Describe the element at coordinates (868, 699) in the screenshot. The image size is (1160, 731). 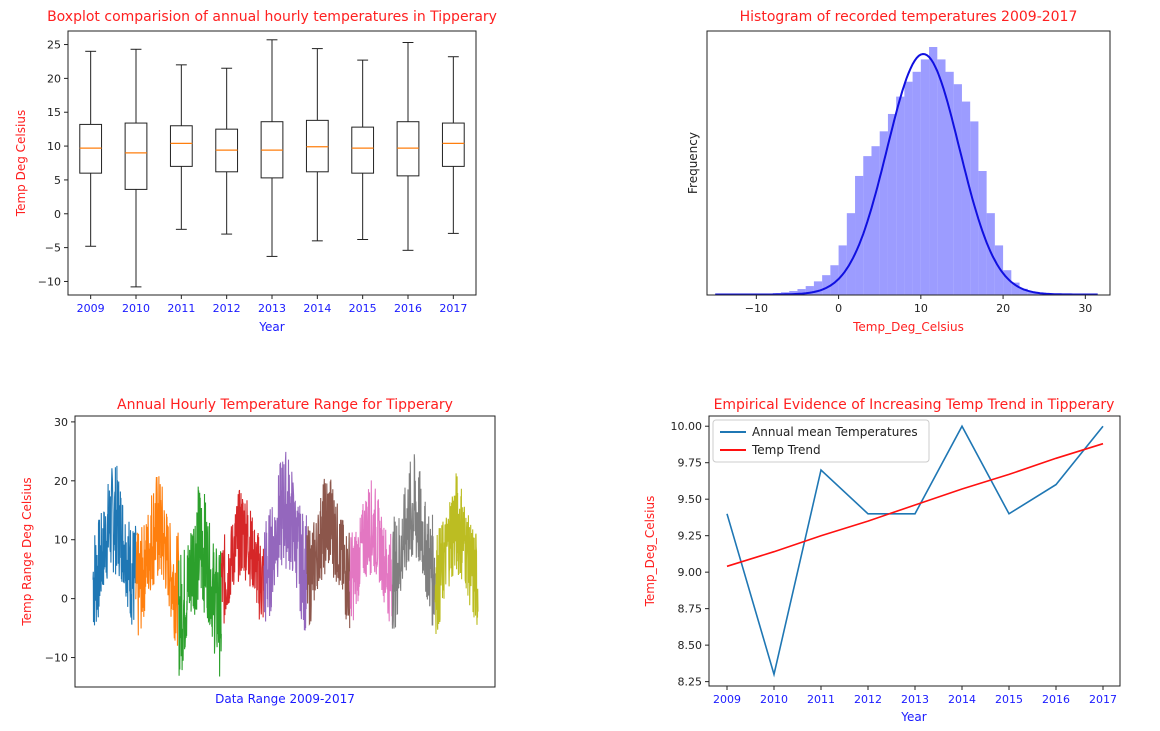
I see `trend-xtick-label: 2012` at that location.